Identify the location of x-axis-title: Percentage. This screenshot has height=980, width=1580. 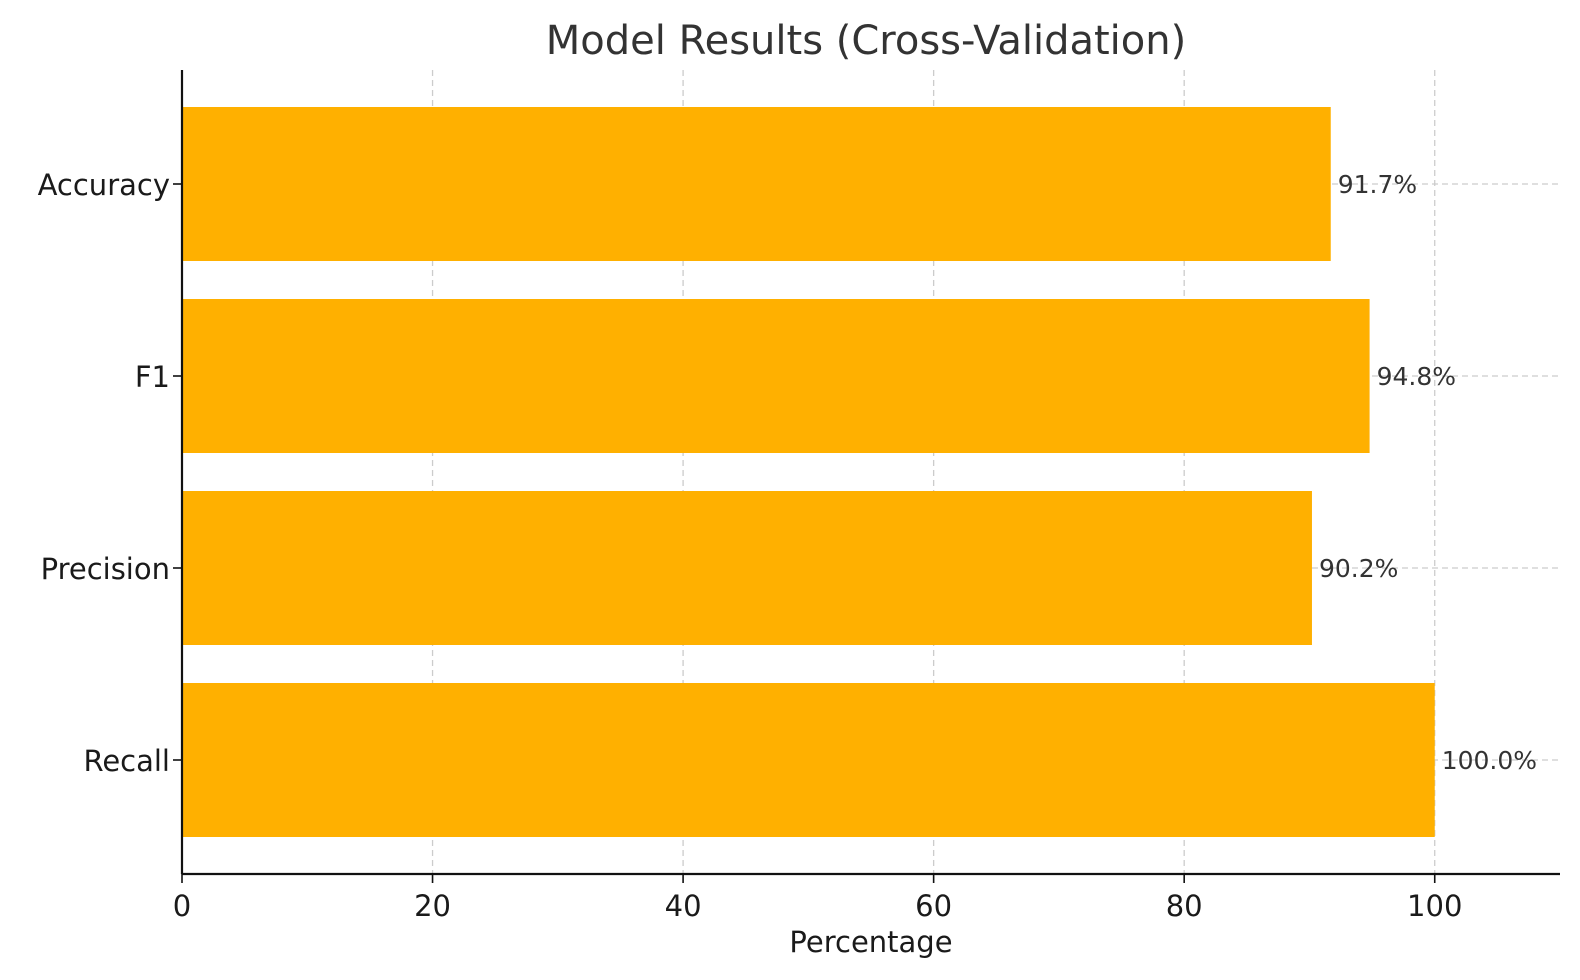
(870, 942).